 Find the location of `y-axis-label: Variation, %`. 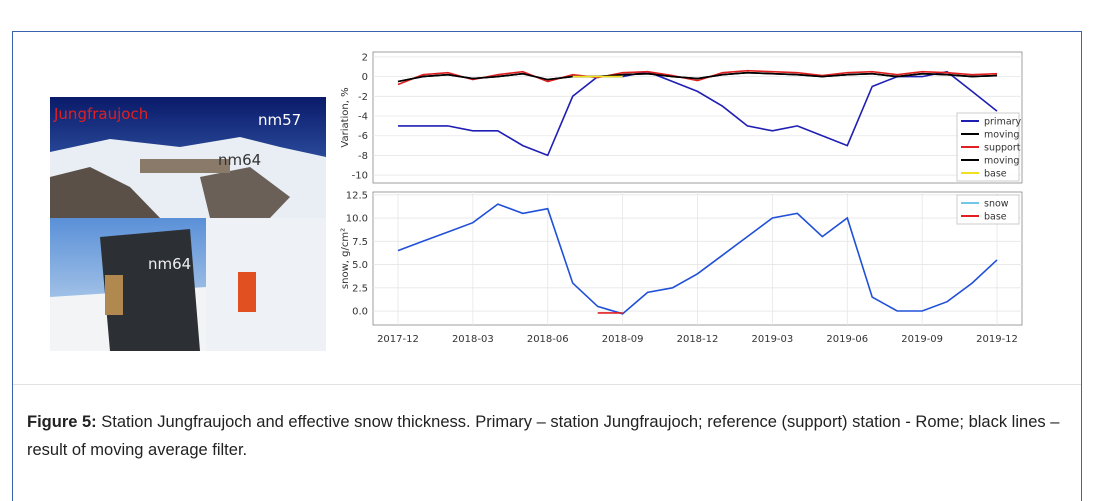

y-axis-label: Variation, % is located at coordinates (345, 117).